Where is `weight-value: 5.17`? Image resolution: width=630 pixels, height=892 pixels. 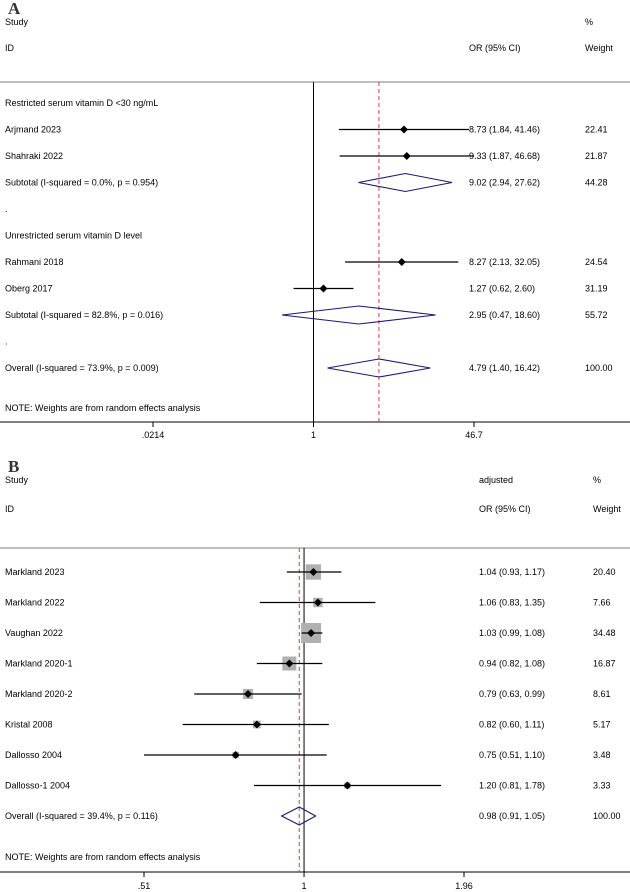
weight-value: 5.17 is located at coordinates (602, 725).